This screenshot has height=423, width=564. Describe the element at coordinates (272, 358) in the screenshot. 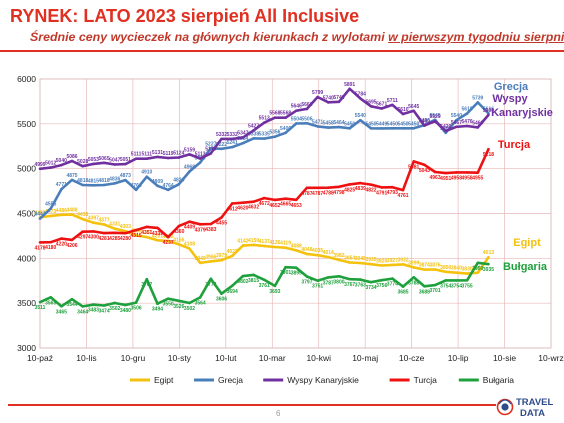

I see `x-tick-label: 10-mar` at that location.